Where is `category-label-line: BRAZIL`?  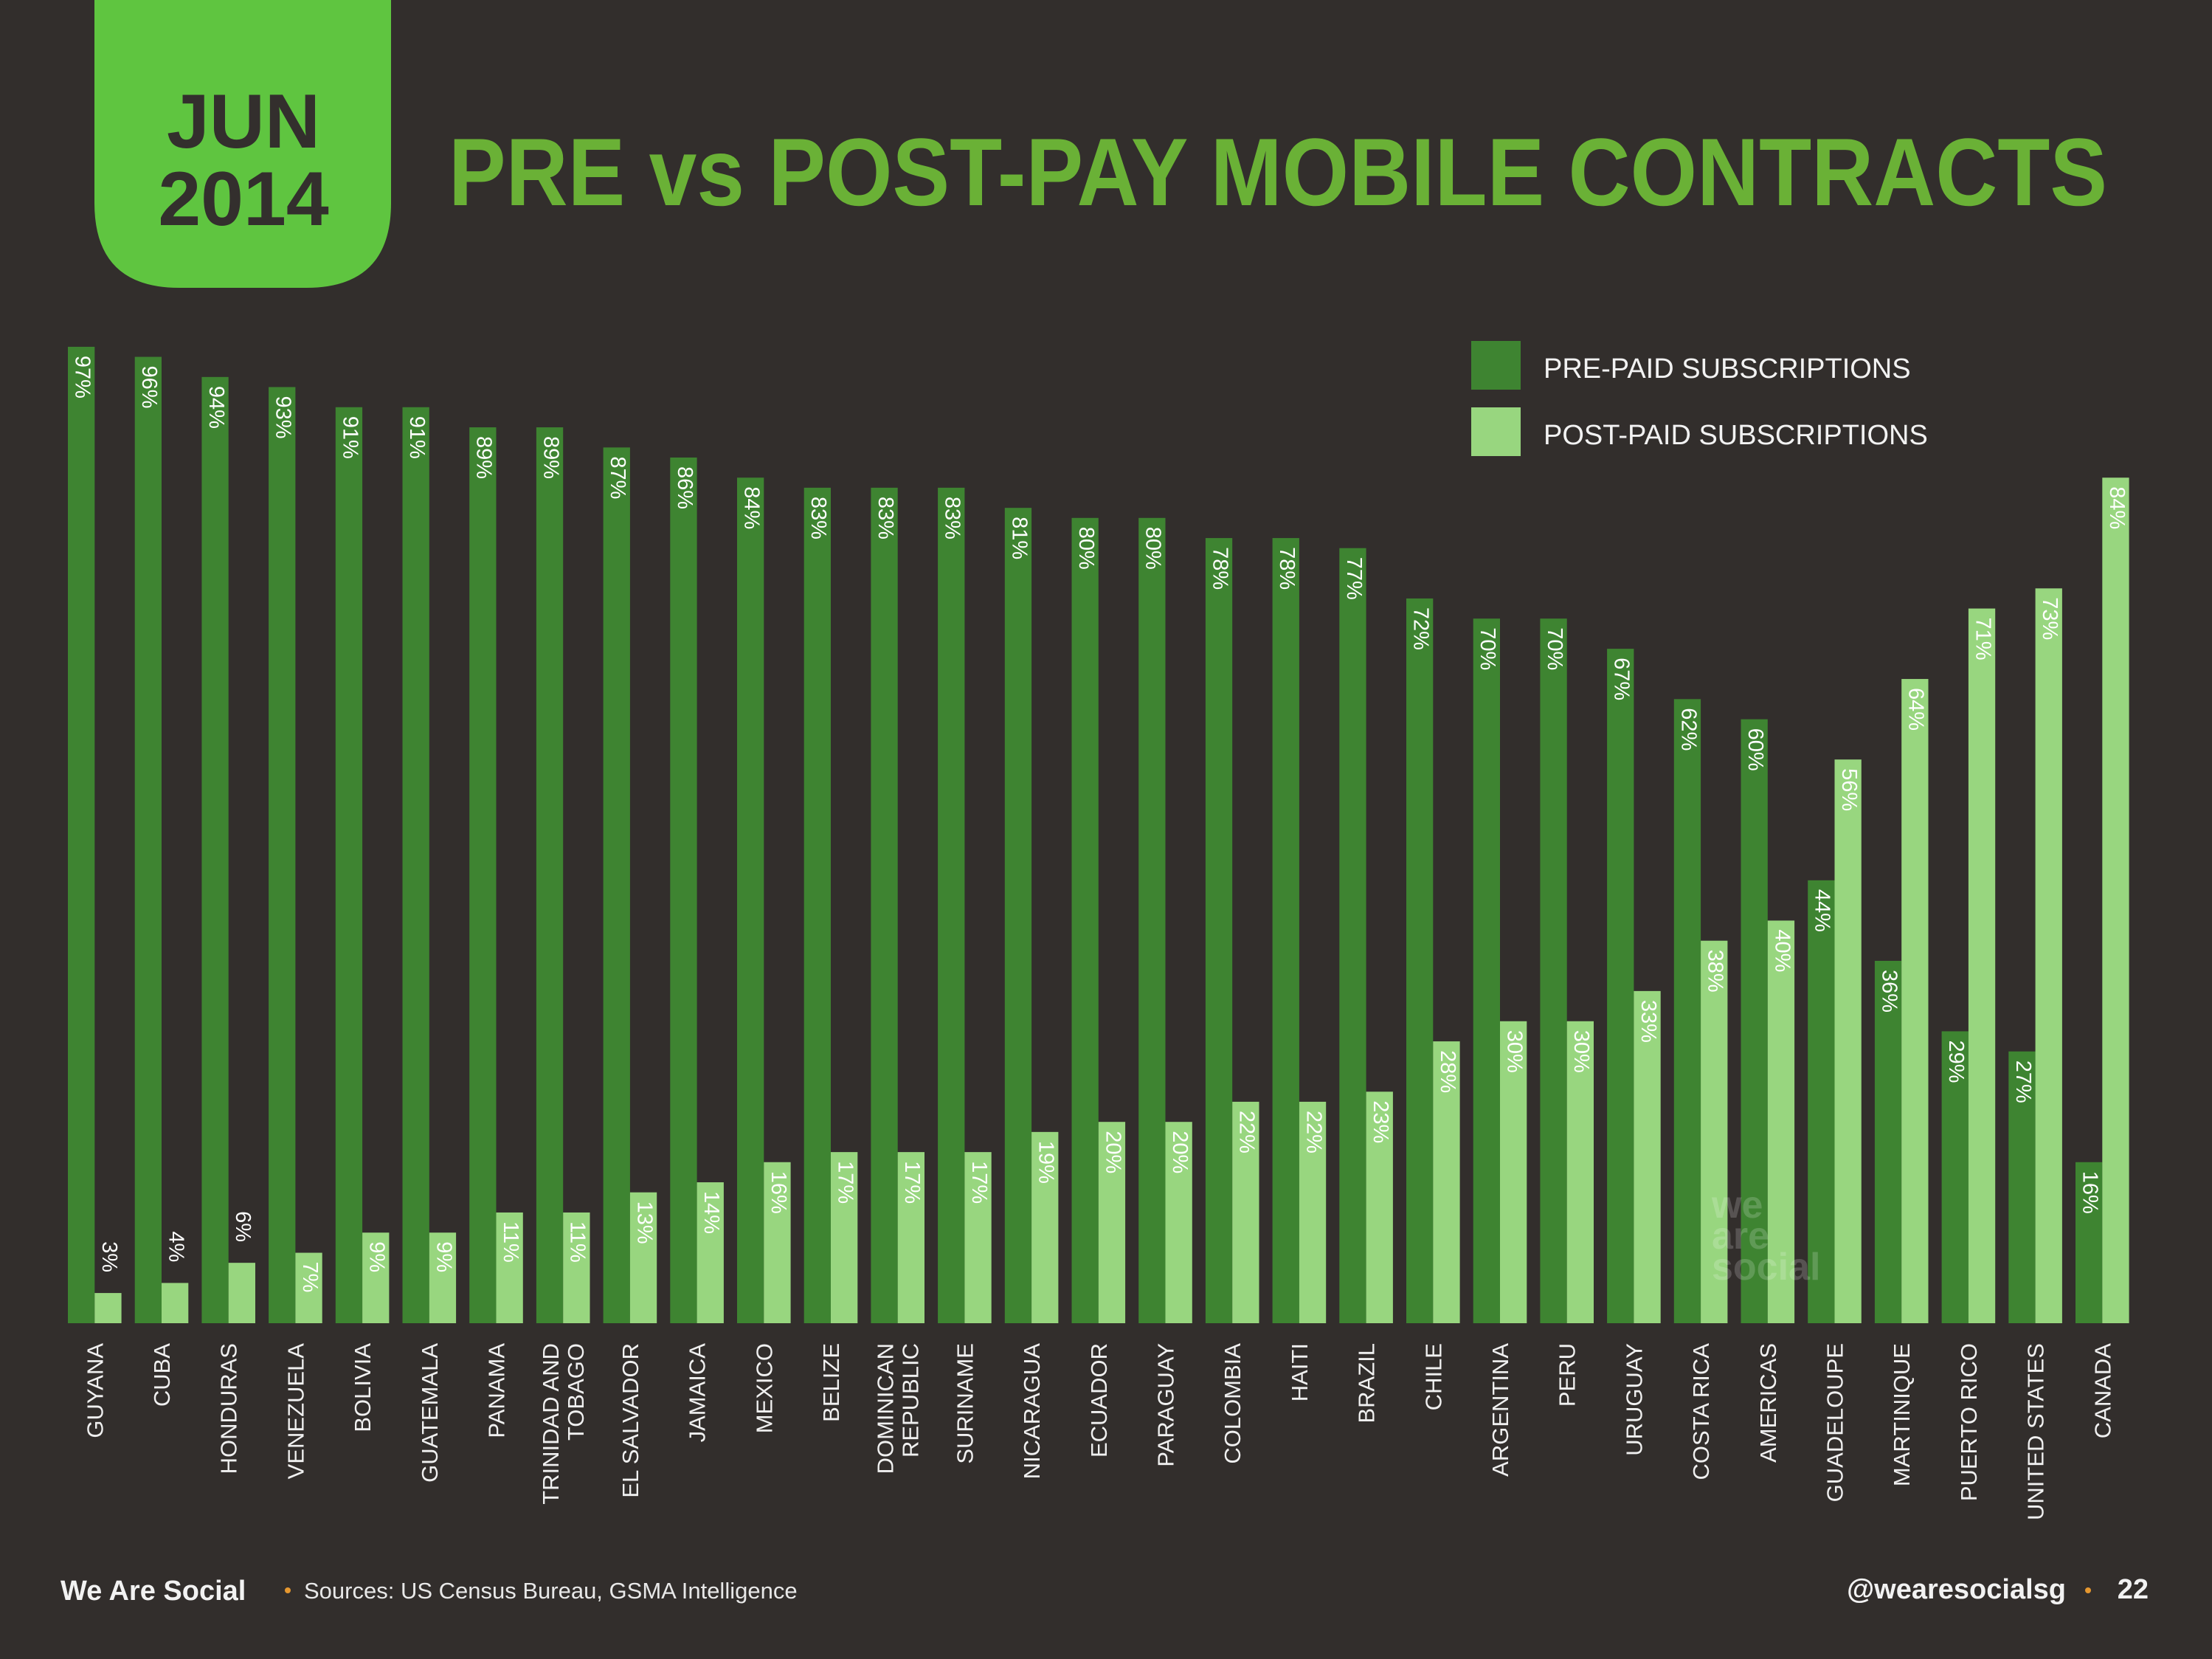 category-label-line: BRAZIL is located at coordinates (1367, 1384).